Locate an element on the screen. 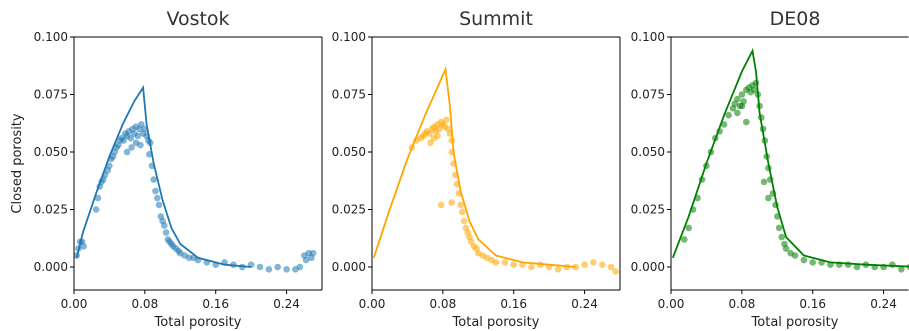  y-tick-label: 0.075 is located at coordinates (51, 95).